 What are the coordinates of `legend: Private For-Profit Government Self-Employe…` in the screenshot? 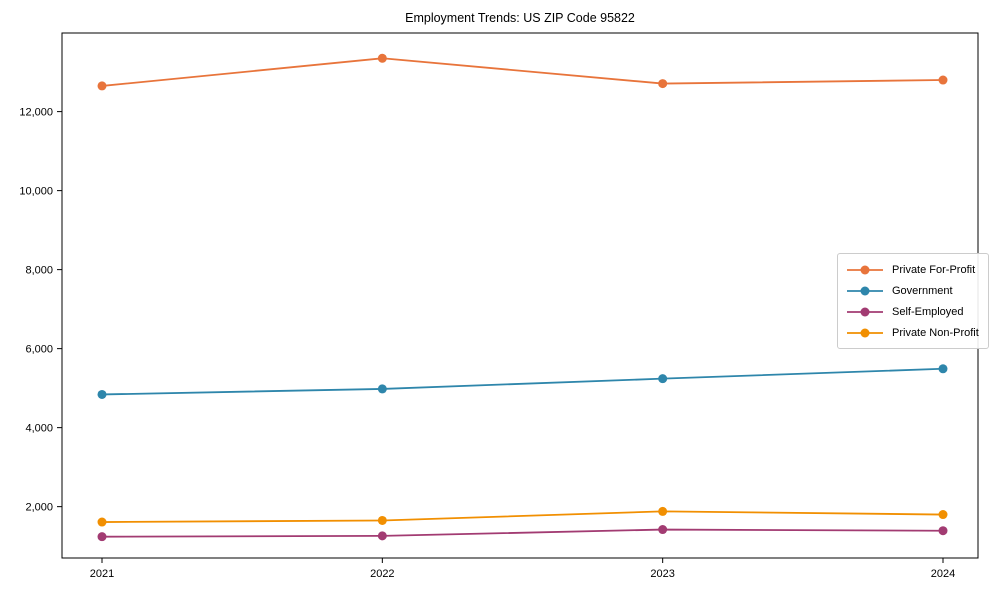 It's located at (913, 301).